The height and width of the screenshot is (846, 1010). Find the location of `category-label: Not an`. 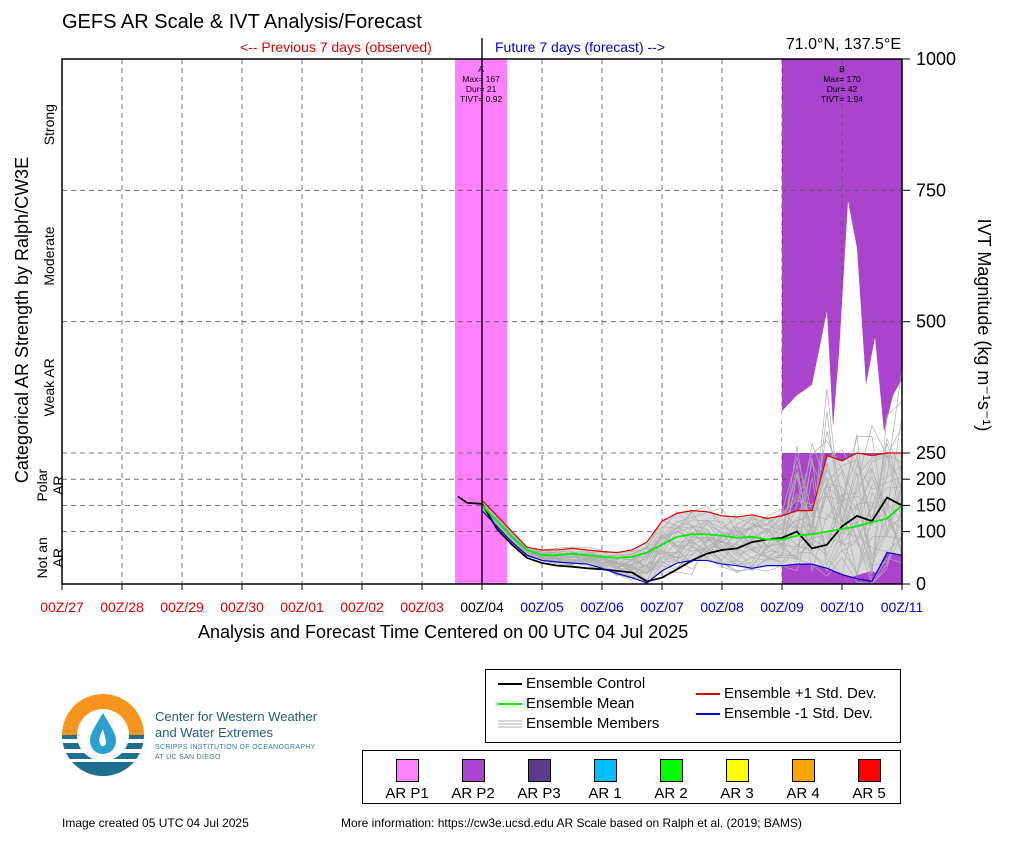

category-label: Not an is located at coordinates (42, 557).